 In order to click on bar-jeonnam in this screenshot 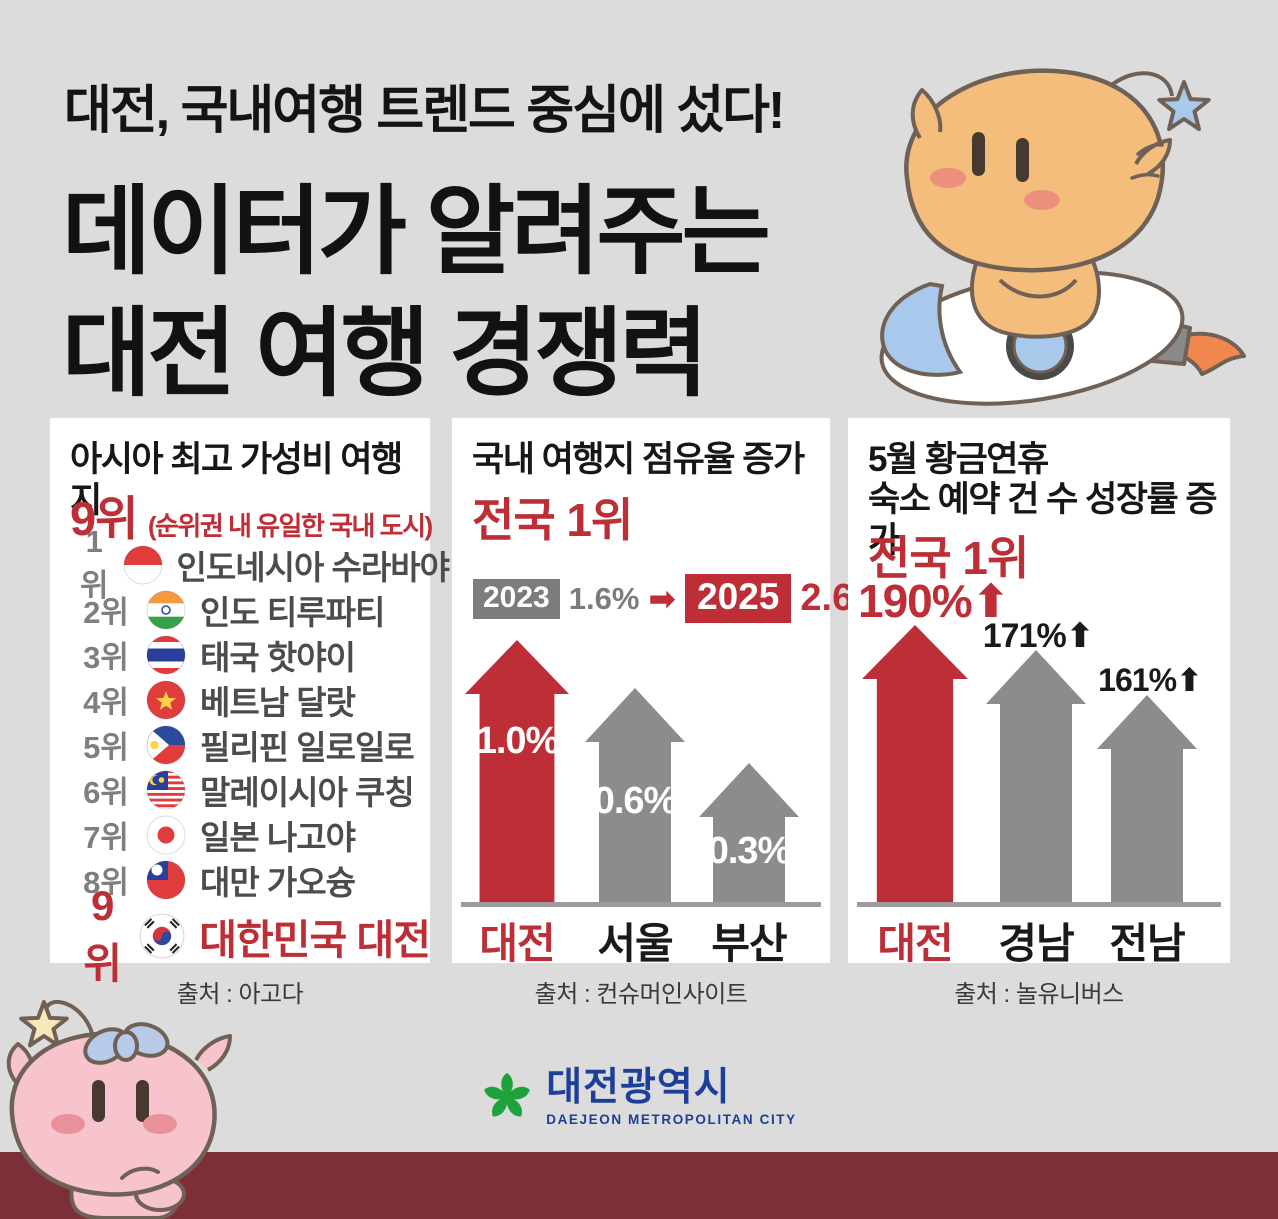, I will do `click(1147, 800)`.